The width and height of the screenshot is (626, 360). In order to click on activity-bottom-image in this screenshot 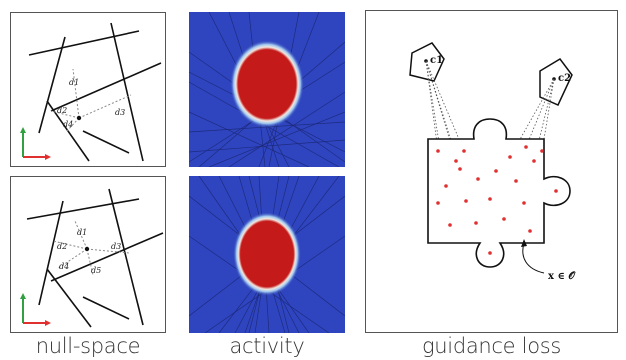, I will do `click(267, 254)`.